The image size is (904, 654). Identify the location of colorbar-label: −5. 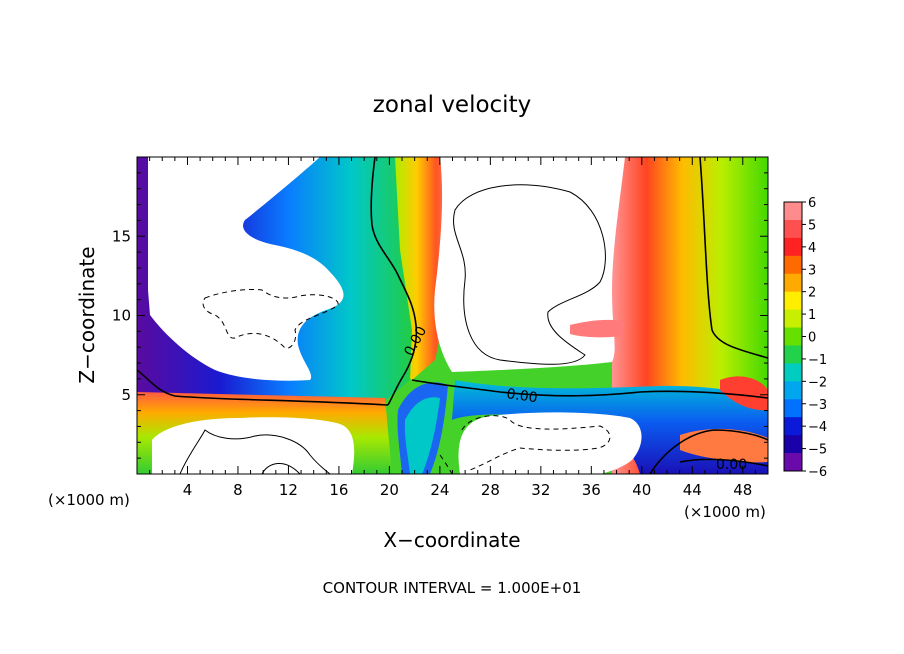
(817, 450).